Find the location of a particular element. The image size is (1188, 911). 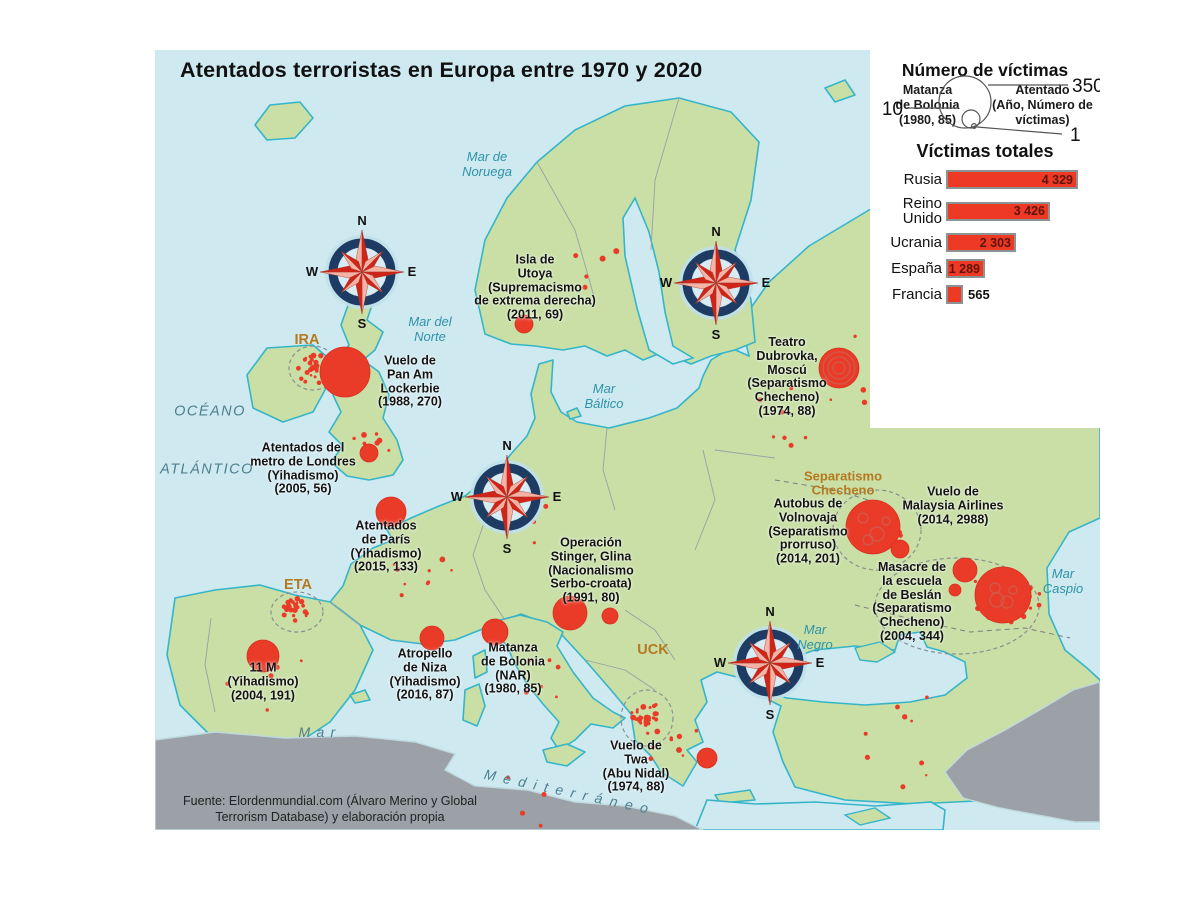

dot-moscow-area is located at coordinates (864, 402).